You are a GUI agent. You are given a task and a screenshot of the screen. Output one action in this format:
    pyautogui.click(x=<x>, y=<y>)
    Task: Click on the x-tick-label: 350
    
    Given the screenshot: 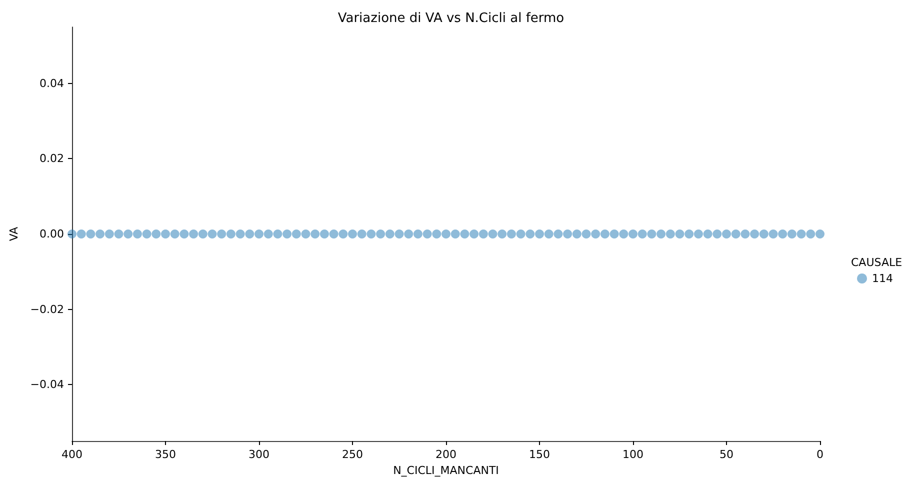 What is the action you would take?
    pyautogui.click(x=165, y=454)
    